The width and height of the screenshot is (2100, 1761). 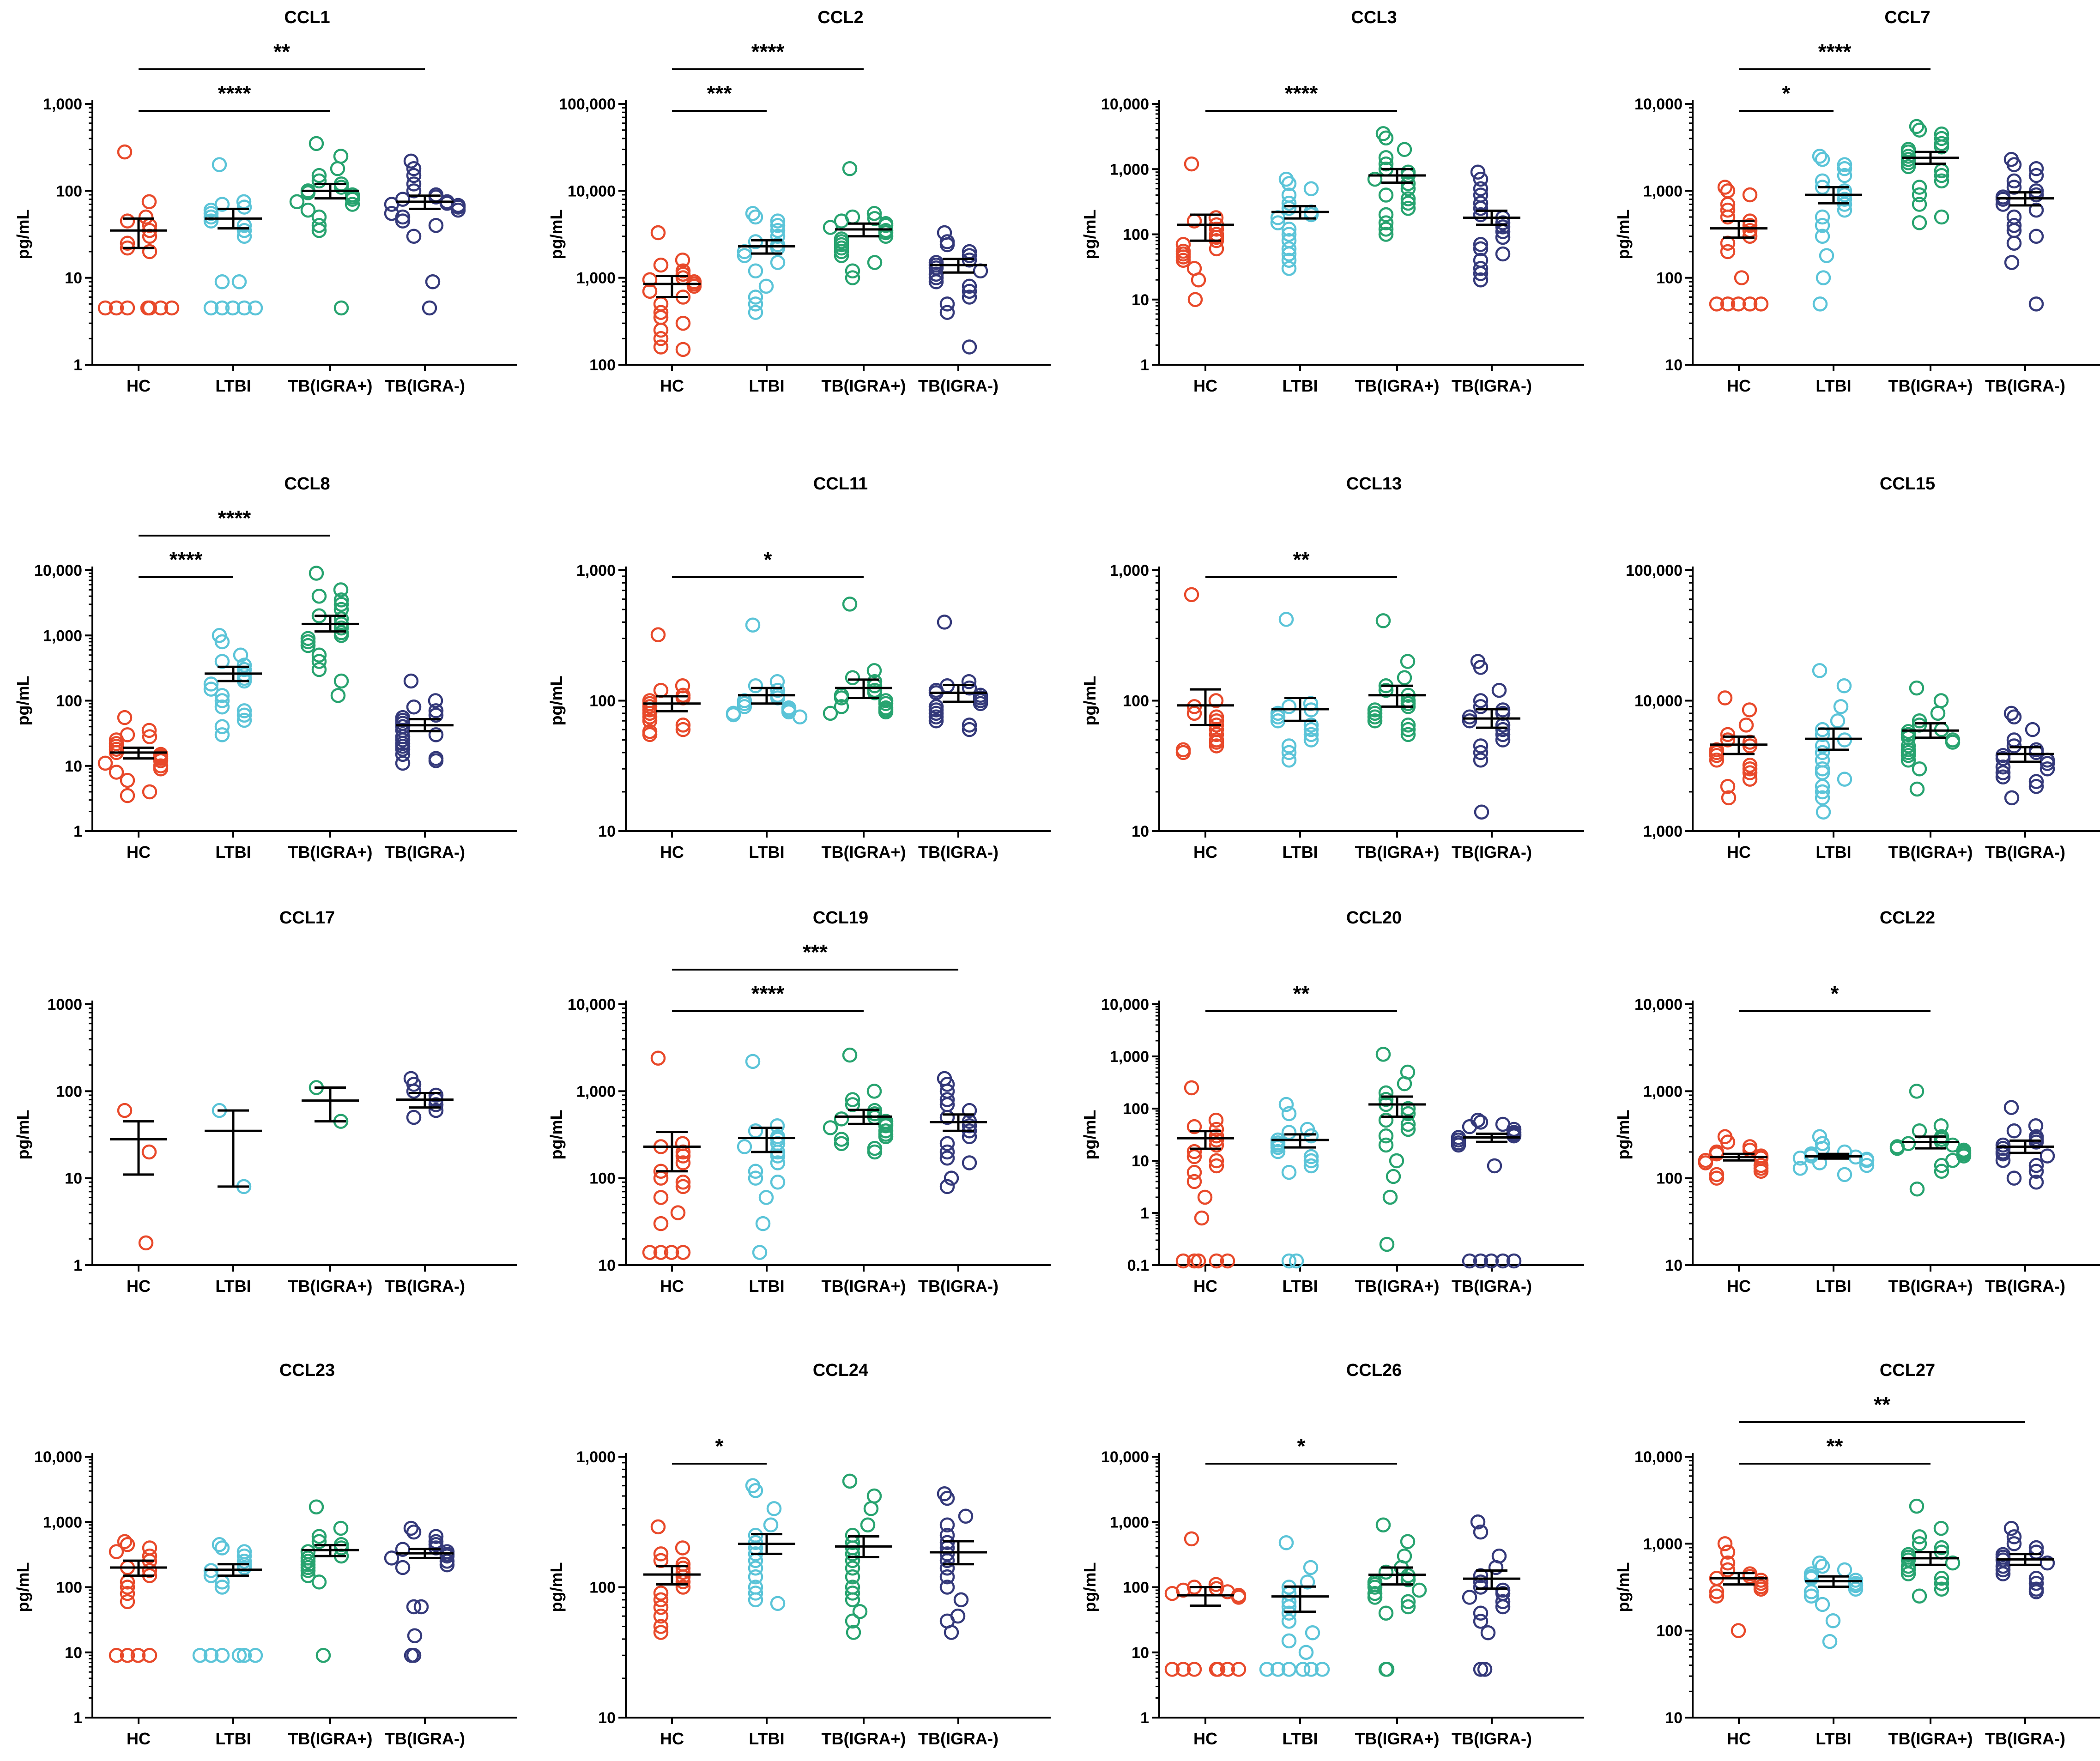 What do you see at coordinates (592, 191) in the screenshot?
I see `y-tick-label: 10,000` at bounding box center [592, 191].